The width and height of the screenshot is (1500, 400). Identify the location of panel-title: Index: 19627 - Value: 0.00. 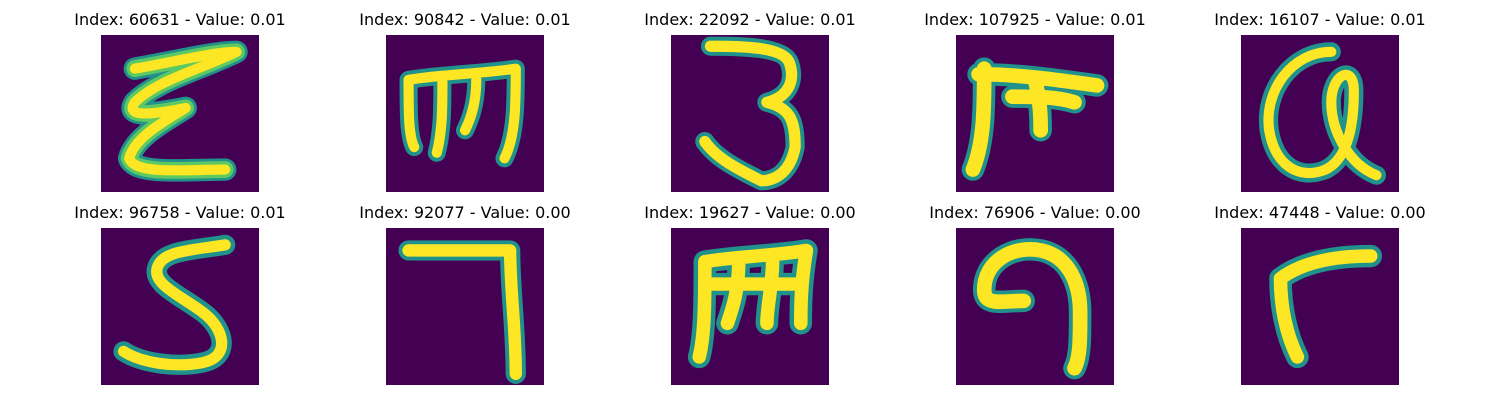
(750, 212).